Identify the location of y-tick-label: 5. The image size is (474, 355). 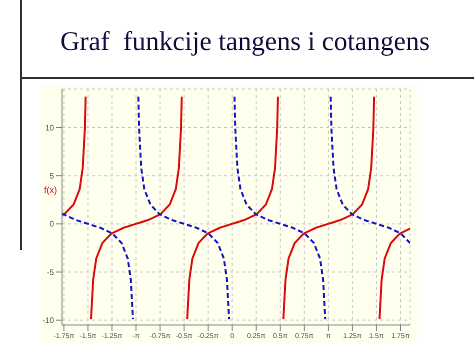
(52, 176).